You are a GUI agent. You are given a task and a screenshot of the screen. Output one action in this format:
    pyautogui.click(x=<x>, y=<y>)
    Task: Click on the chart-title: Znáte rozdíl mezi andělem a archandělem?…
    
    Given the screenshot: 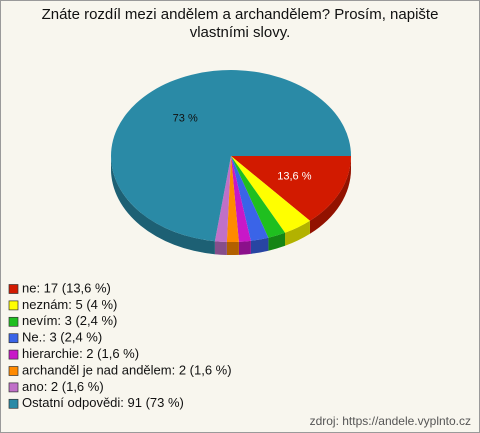 What is the action you would take?
    pyautogui.click(x=240, y=23)
    